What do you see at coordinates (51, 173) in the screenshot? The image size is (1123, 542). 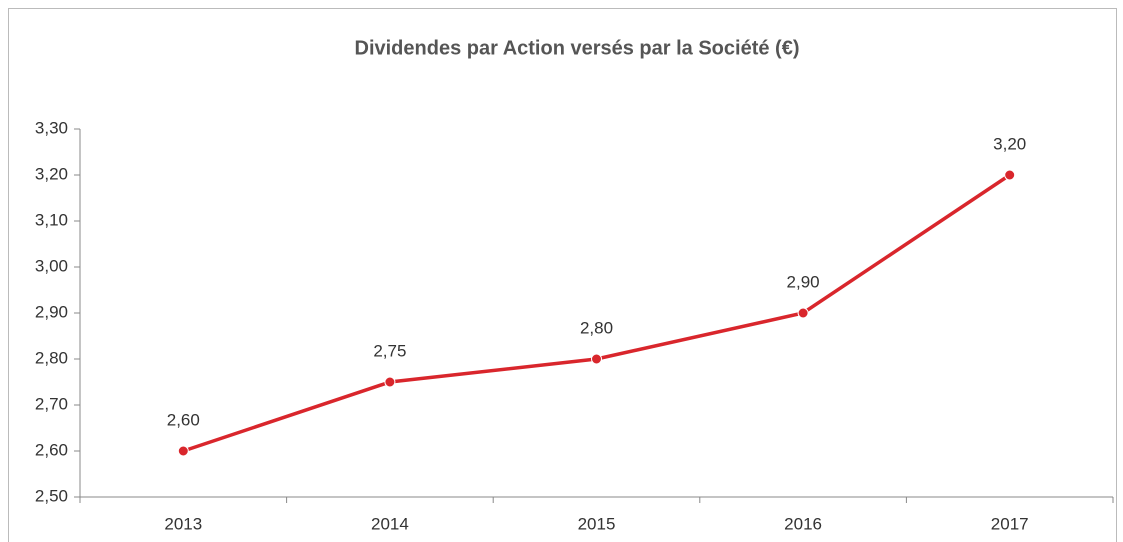 I see `y-tick-label: 3,20` at bounding box center [51, 173].